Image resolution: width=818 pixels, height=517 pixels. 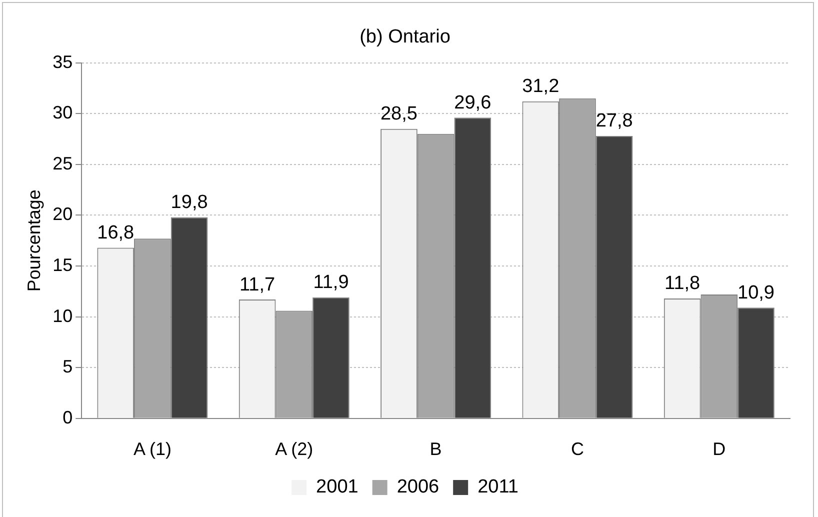 What do you see at coordinates (62, 112) in the screenshot?
I see `y-tick-label: 30` at bounding box center [62, 112].